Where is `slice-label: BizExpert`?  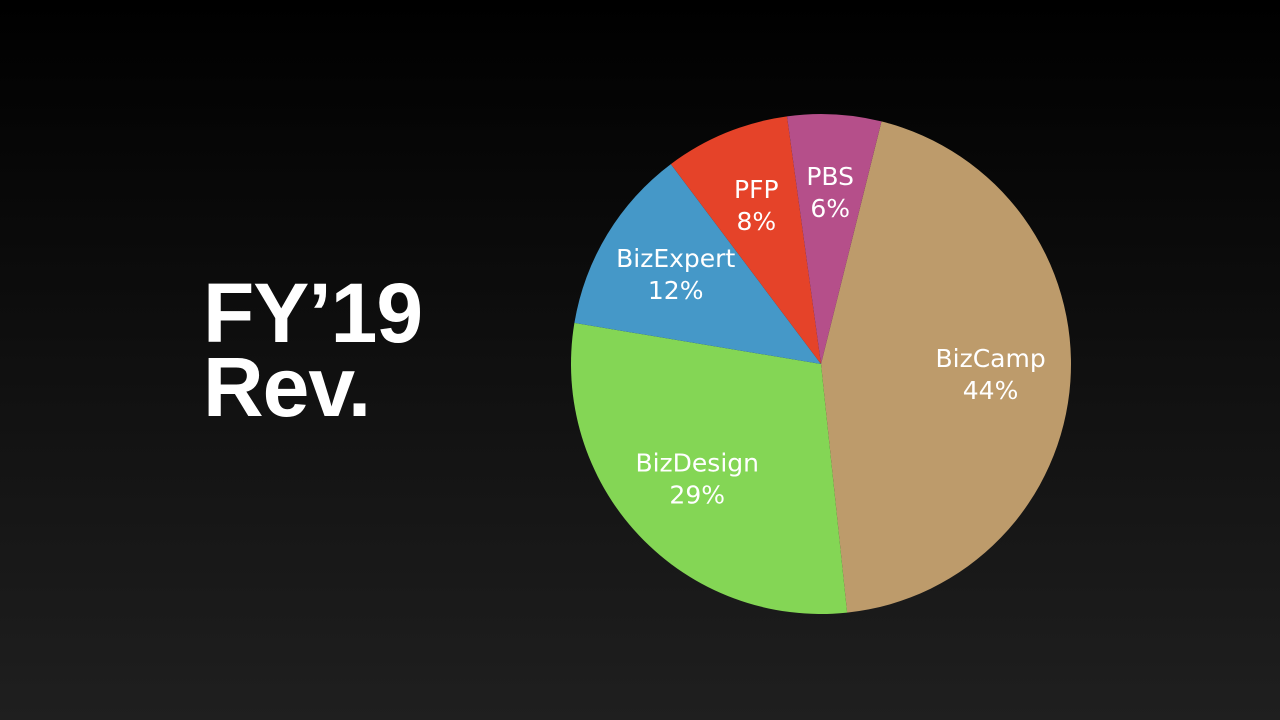 slice-label: BizExpert is located at coordinates (675, 258).